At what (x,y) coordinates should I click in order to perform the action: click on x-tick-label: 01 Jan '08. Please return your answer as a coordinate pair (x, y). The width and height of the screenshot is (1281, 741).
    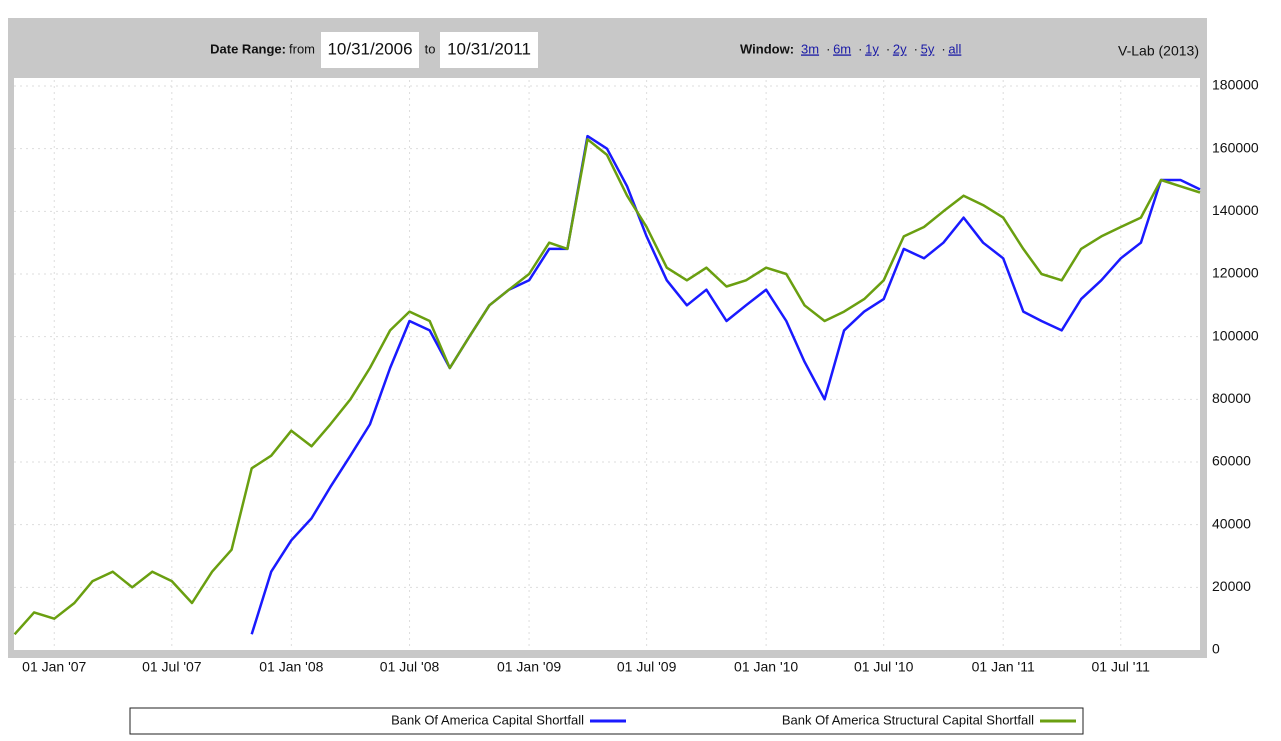
    Looking at the image, I should click on (291, 667).